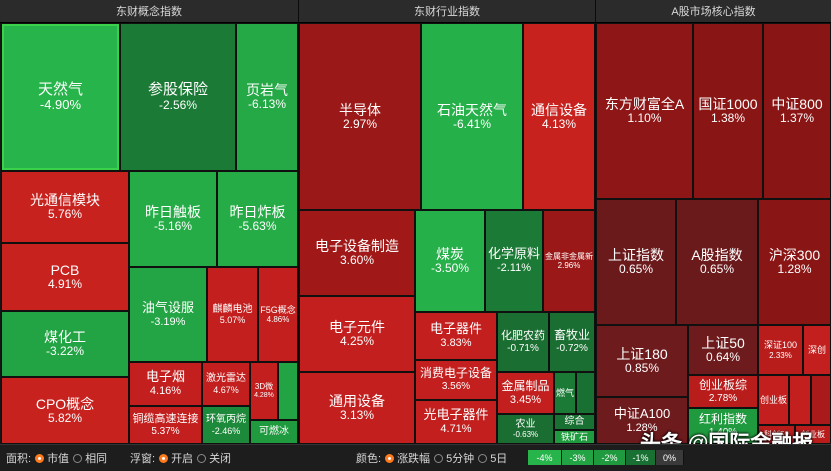  Describe the element at coordinates (525, 435) in the screenshot. I see `tile-value: -0.63%` at that location.